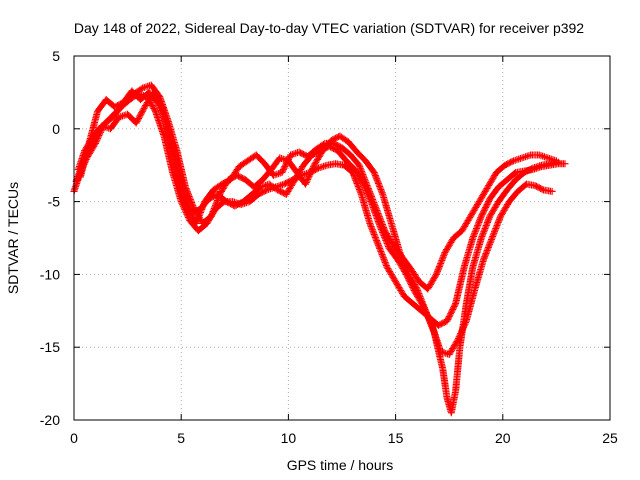  Describe the element at coordinates (340, 465) in the screenshot. I see `x-axis-label: GPS time / hours` at that location.